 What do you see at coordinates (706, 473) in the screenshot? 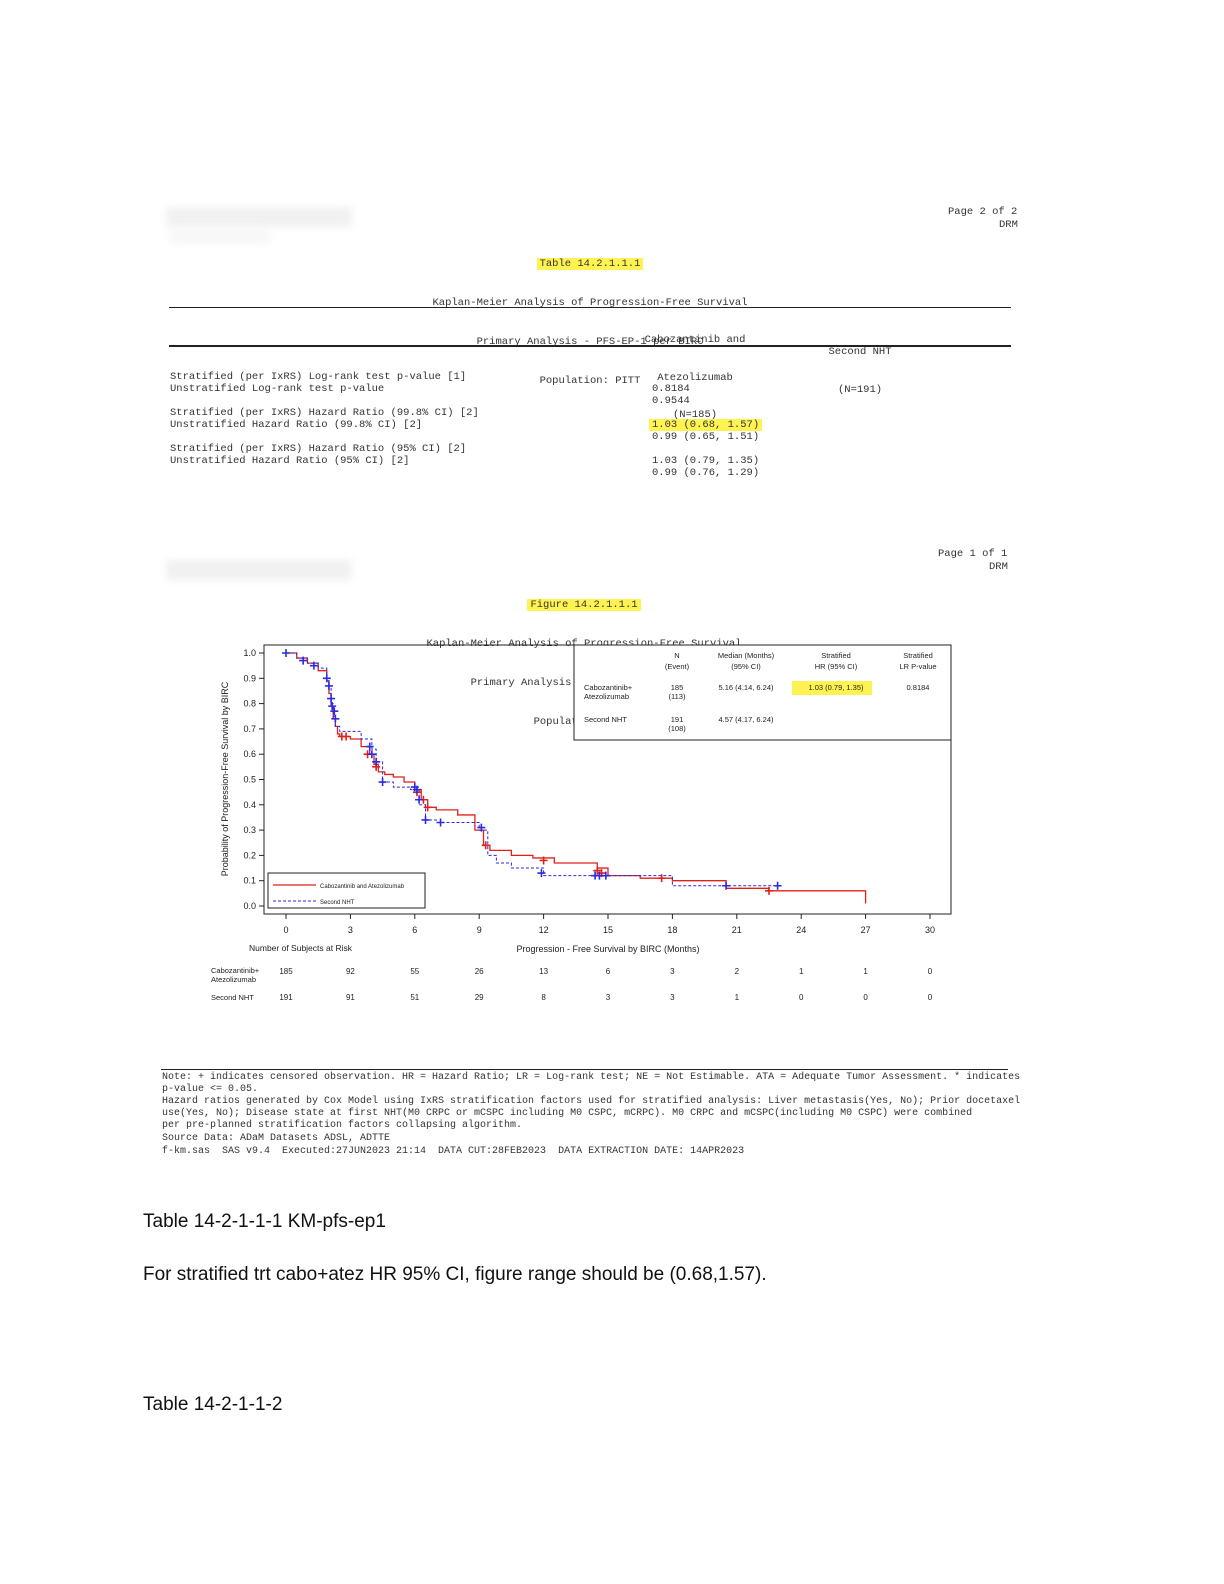
I see `row-value: 0.99 (0.76, 1.29)` at bounding box center [706, 473].